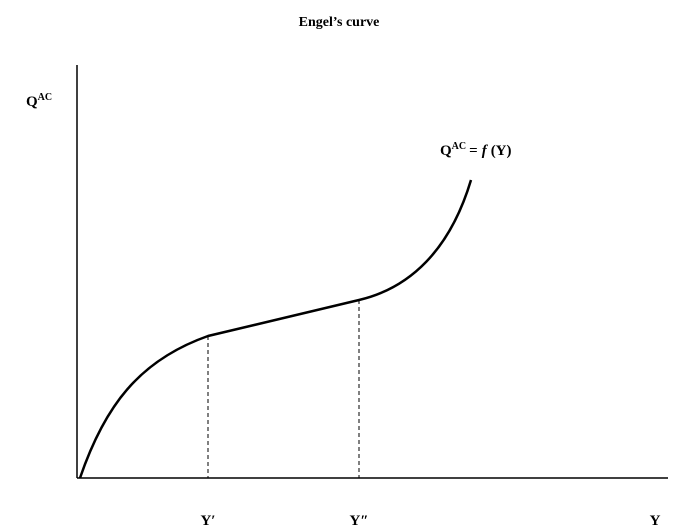 This screenshot has height=530, width=677. I want to click on curve-label-base: Q, so click(446, 151).